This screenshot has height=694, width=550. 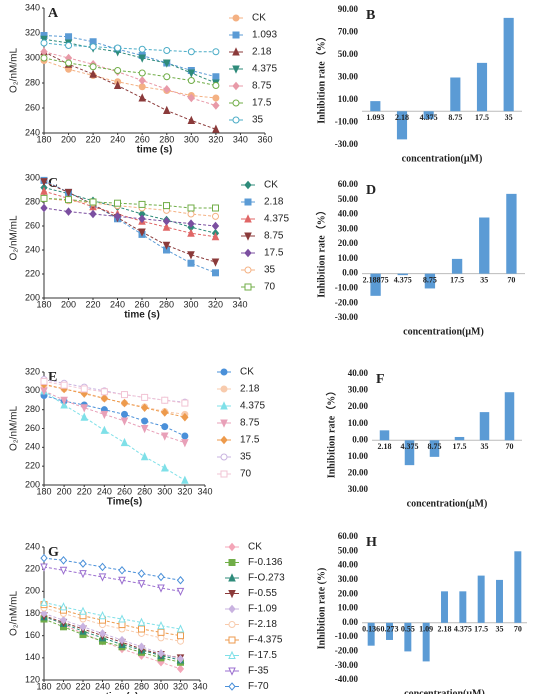 What do you see at coordinates (347, 679) in the screenshot?
I see `y-tick-label: -40.00` at bounding box center [347, 679].